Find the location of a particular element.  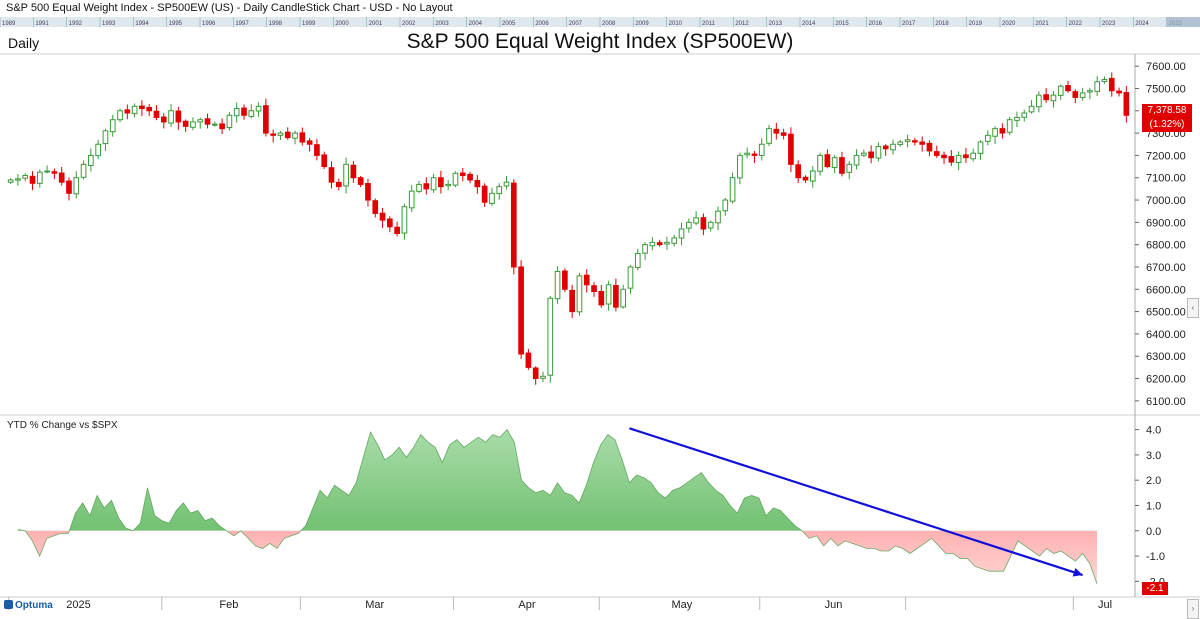

scroll-right-button: › is located at coordinates (1193, 609).